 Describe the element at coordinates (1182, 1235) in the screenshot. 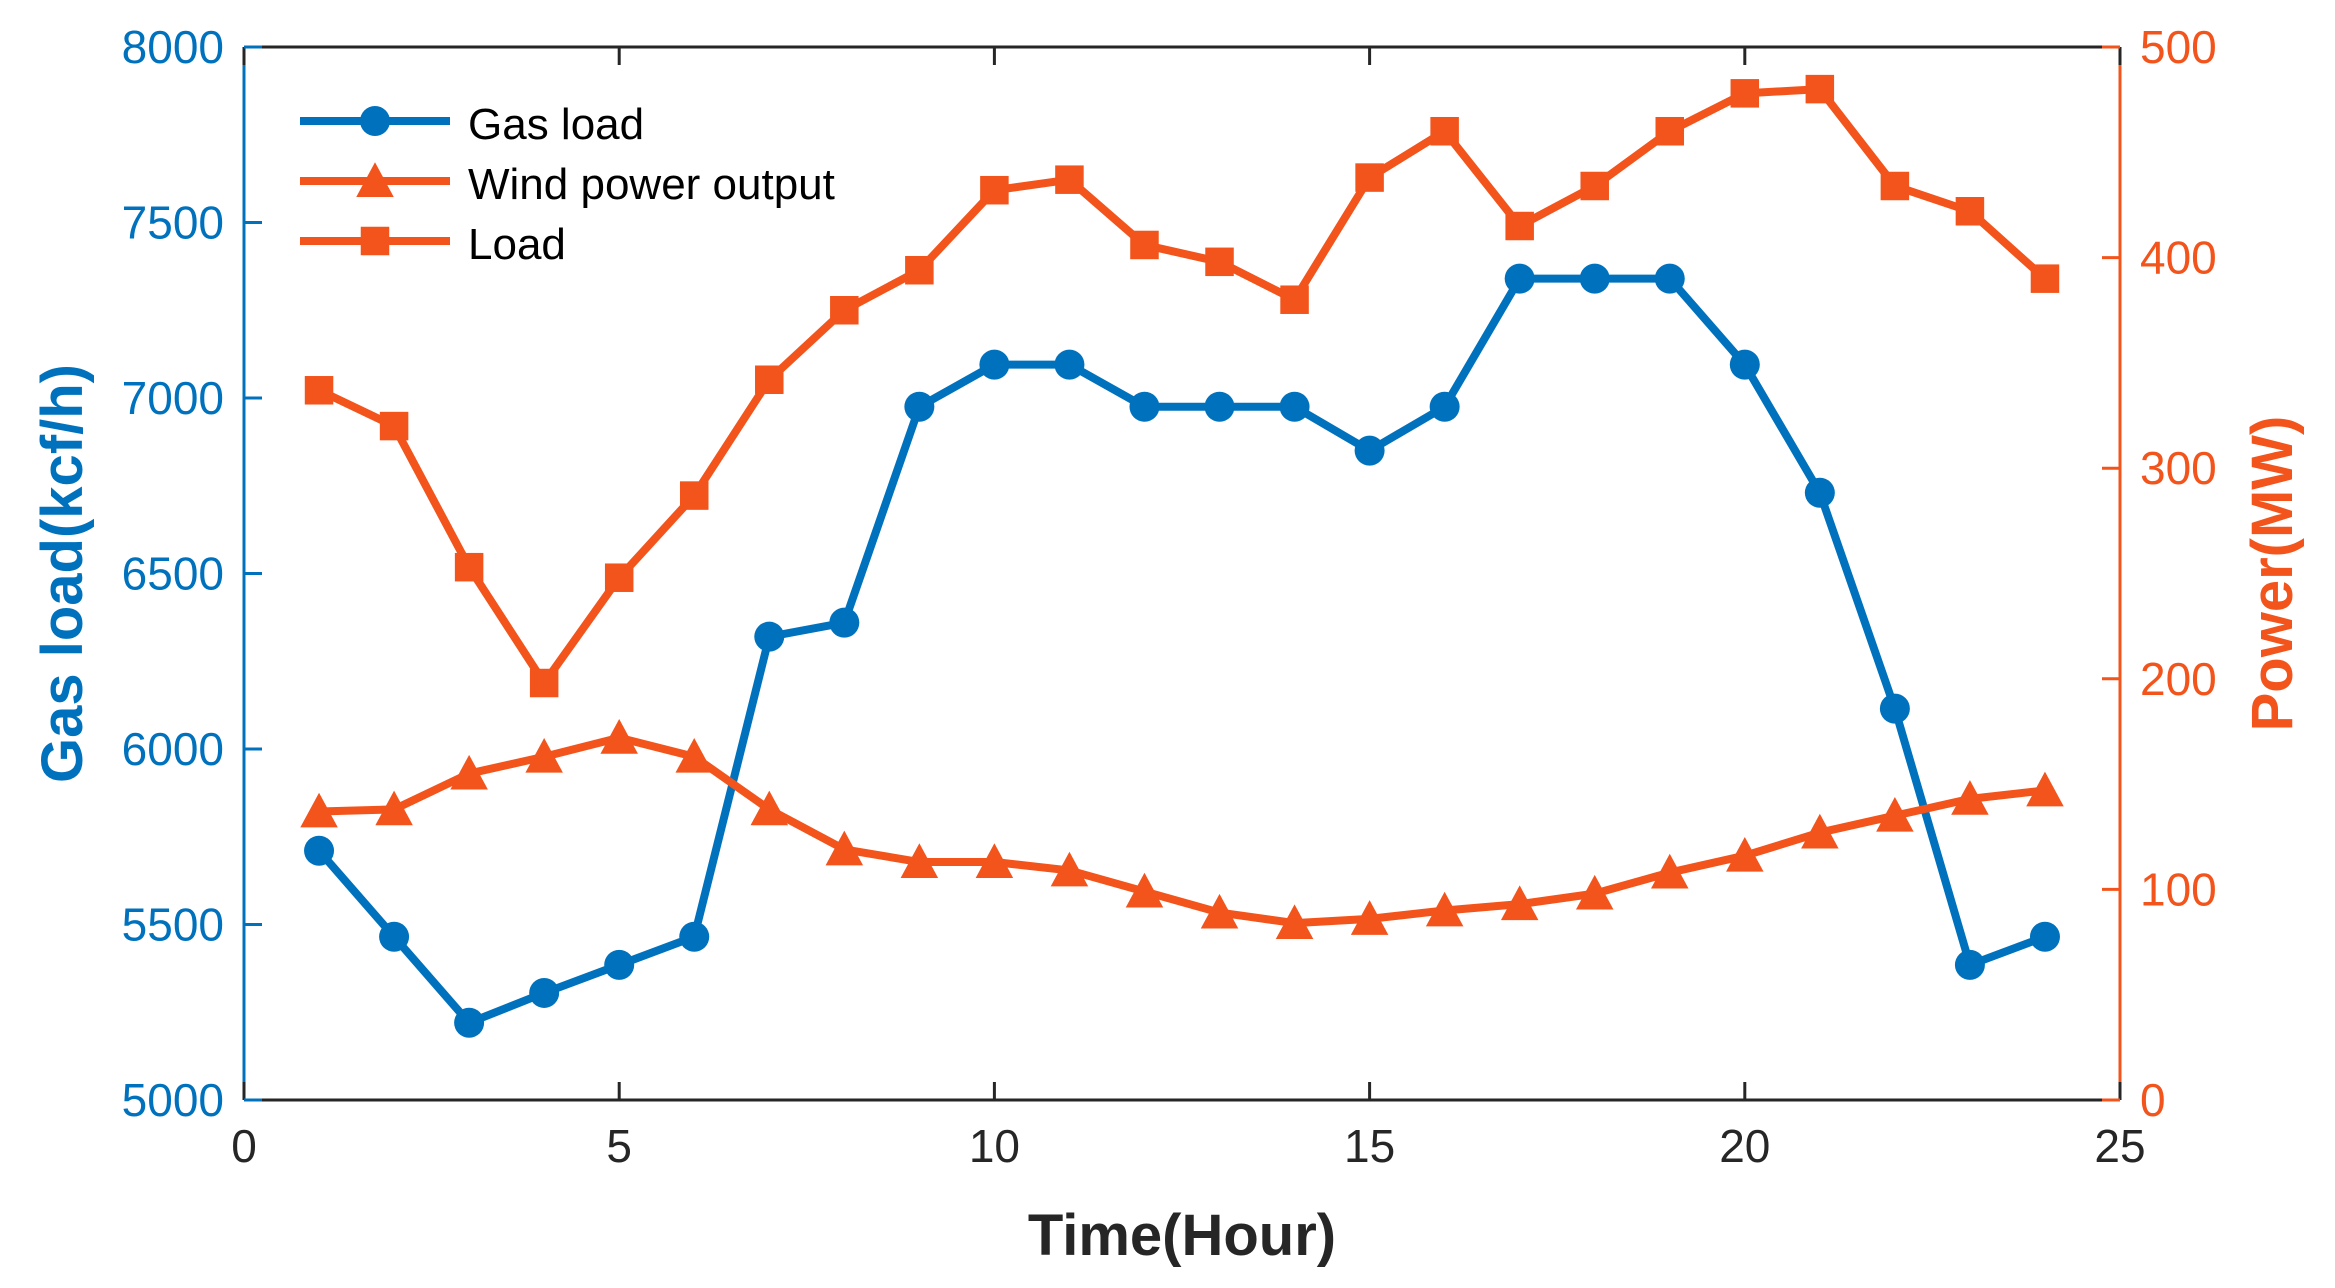

I see `x-axis-title: Time(Hour)` at that location.